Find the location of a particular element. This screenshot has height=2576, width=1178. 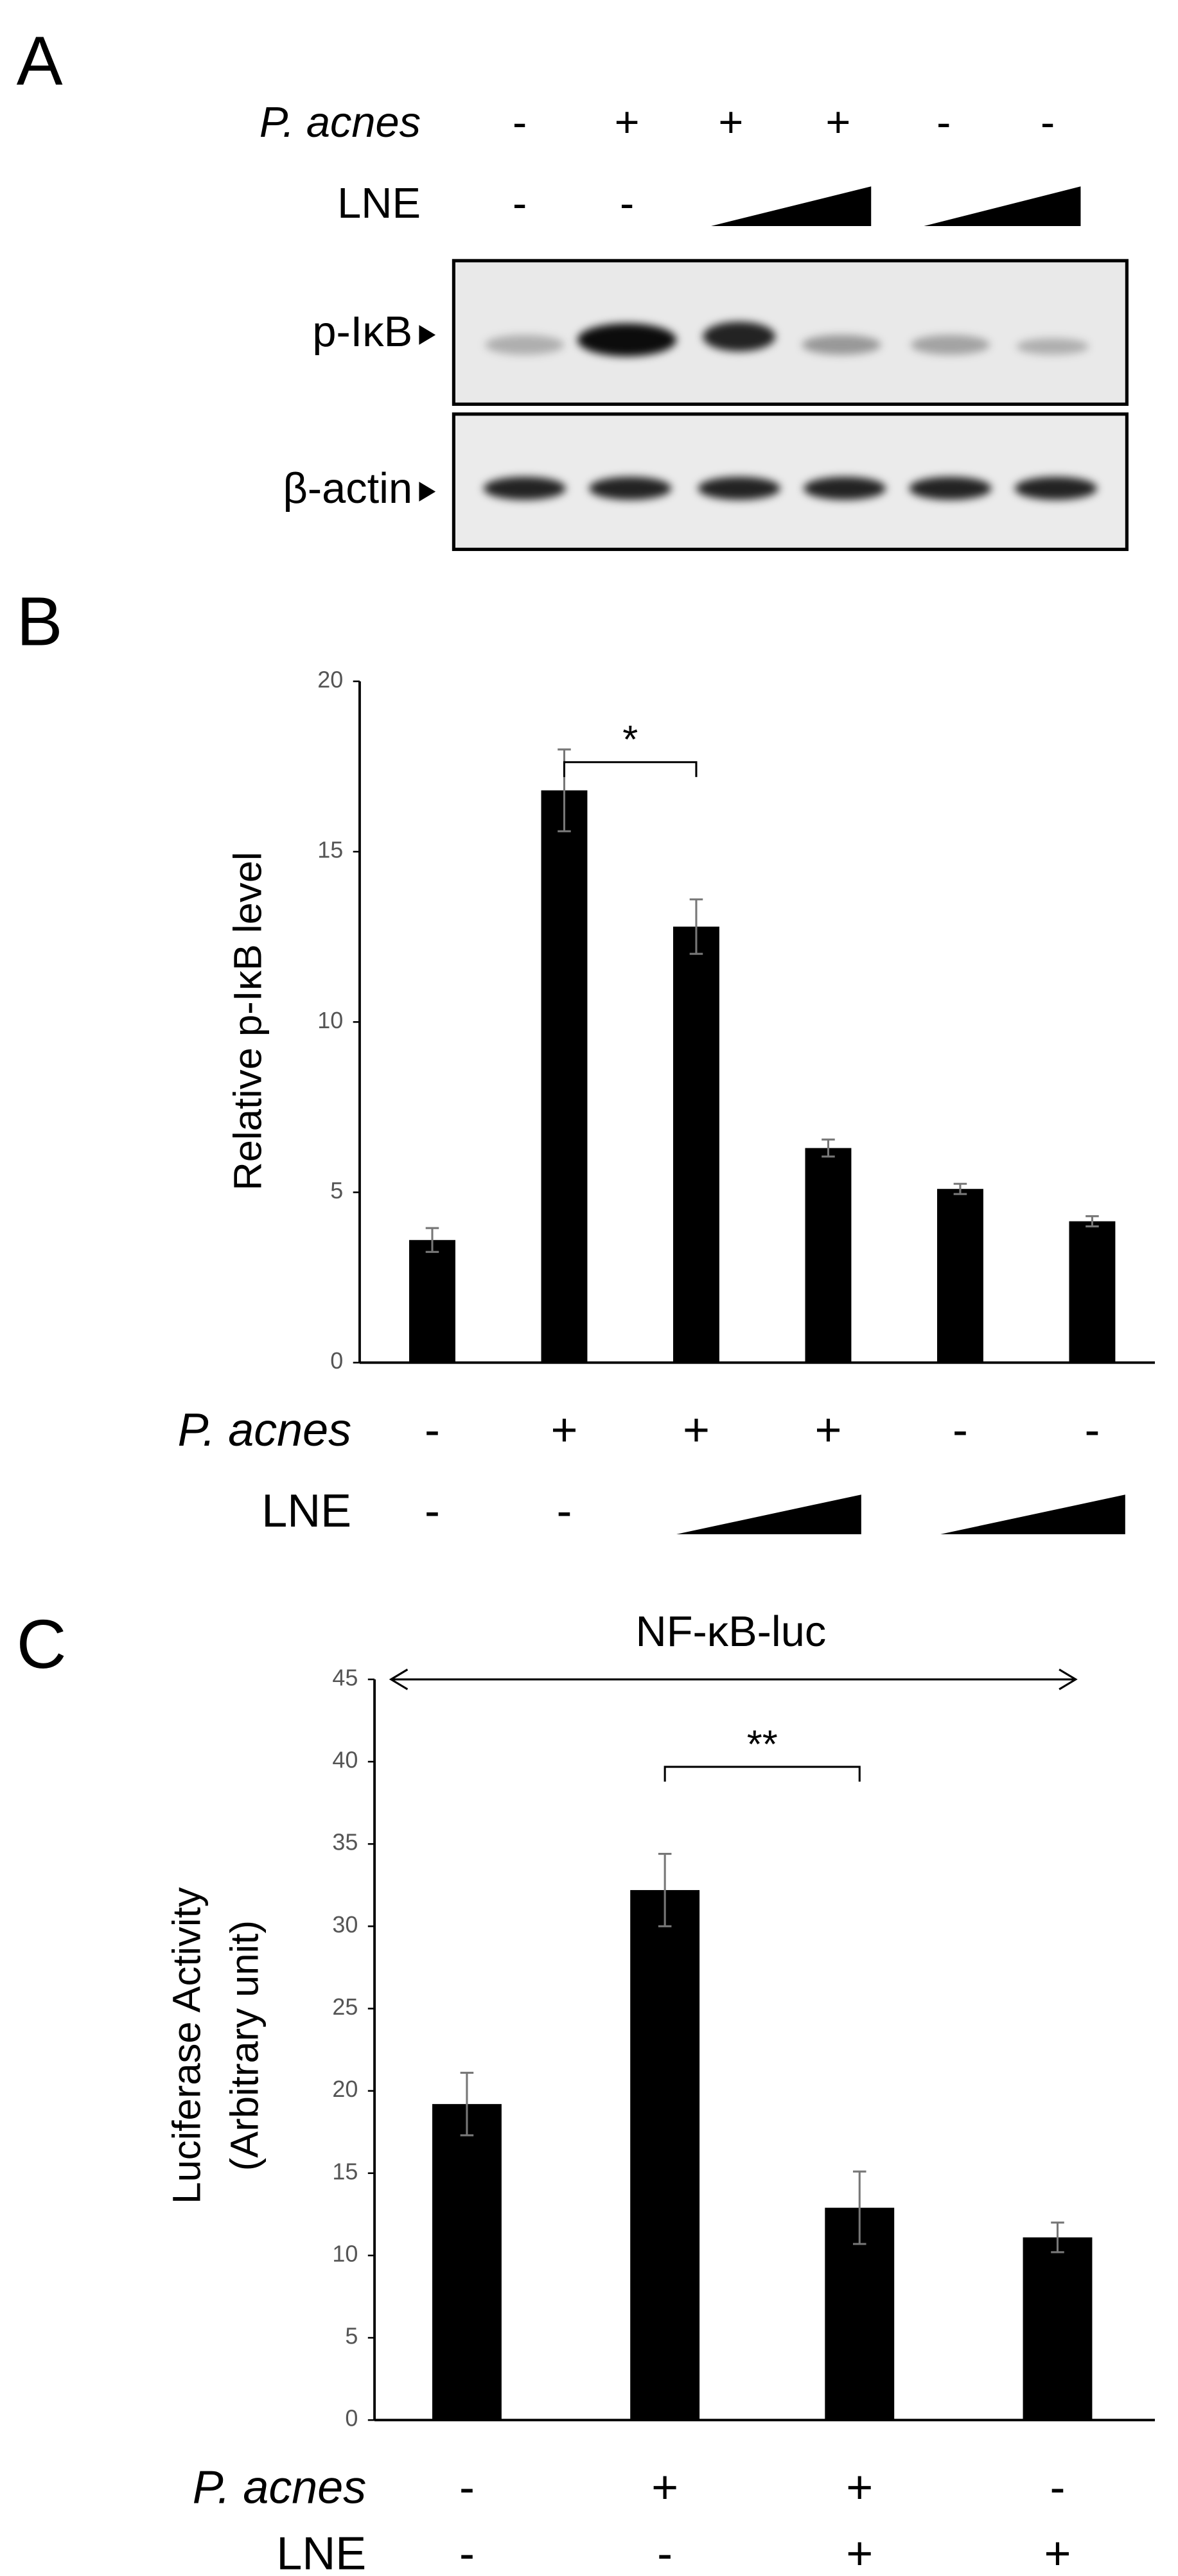

y-tick-label: 25 is located at coordinates (345, 2006).